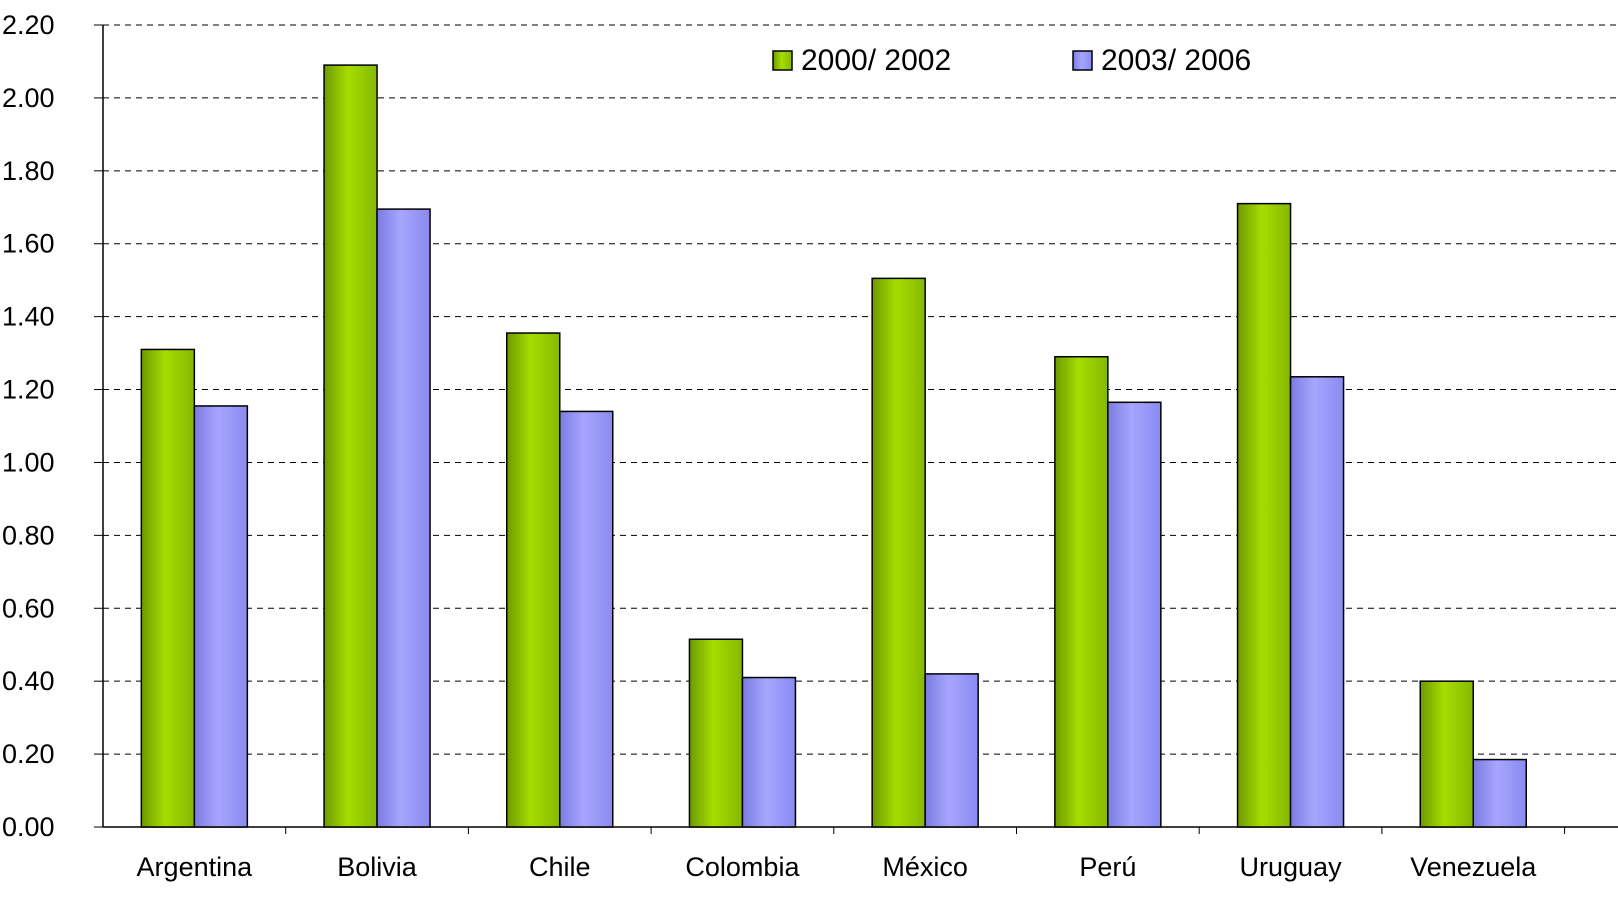  I want to click on y-tick-label: 0.80, so click(28, 535).